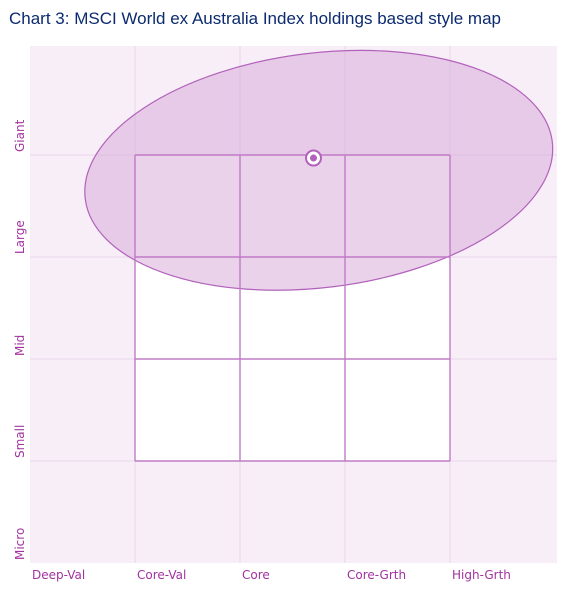 This screenshot has height=595, width=570. I want to click on centroid-dot, so click(313, 158).